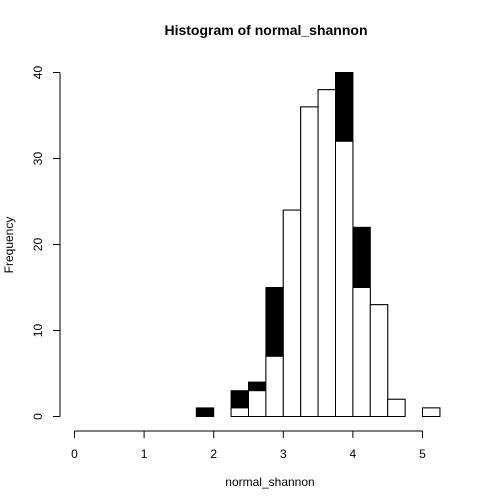 The height and width of the screenshot is (504, 504). Describe the element at coordinates (38, 245) in the screenshot. I see `y-tick-label-2: 20` at that location.